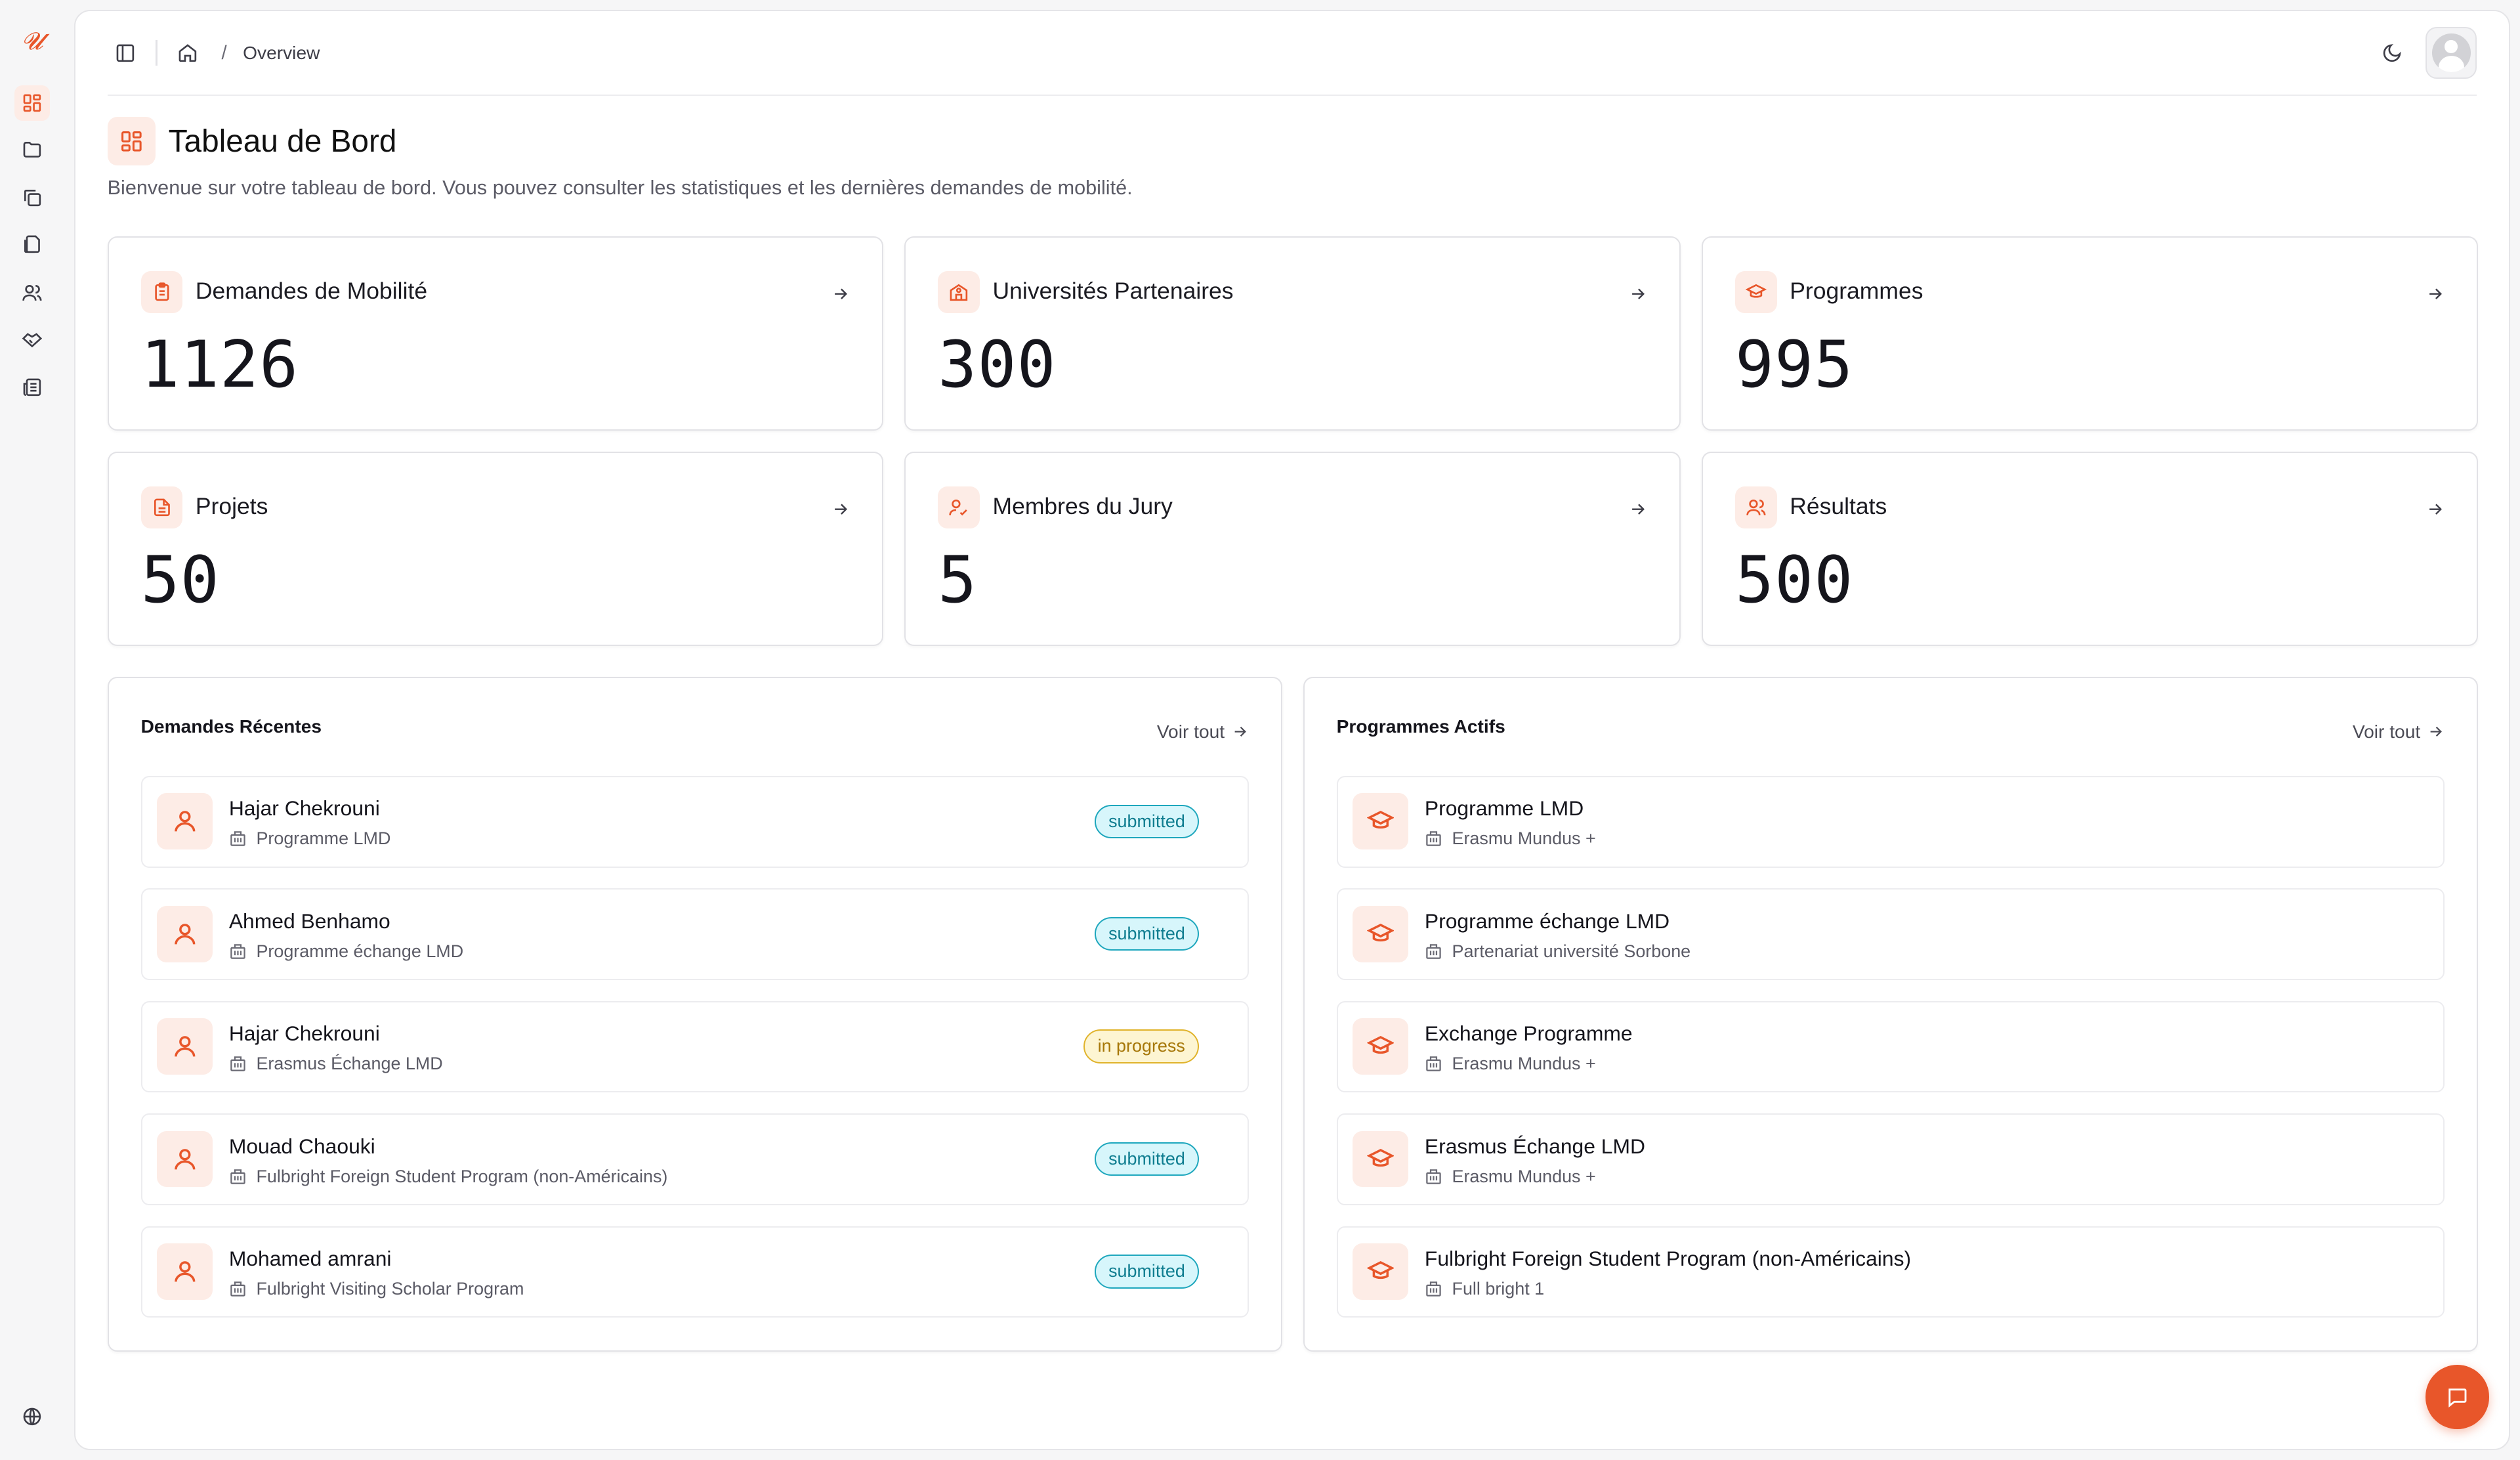 The image size is (2520, 1460). Describe the element at coordinates (125, 53) in the screenshot. I see `sidebar-toggle-icon` at that location.